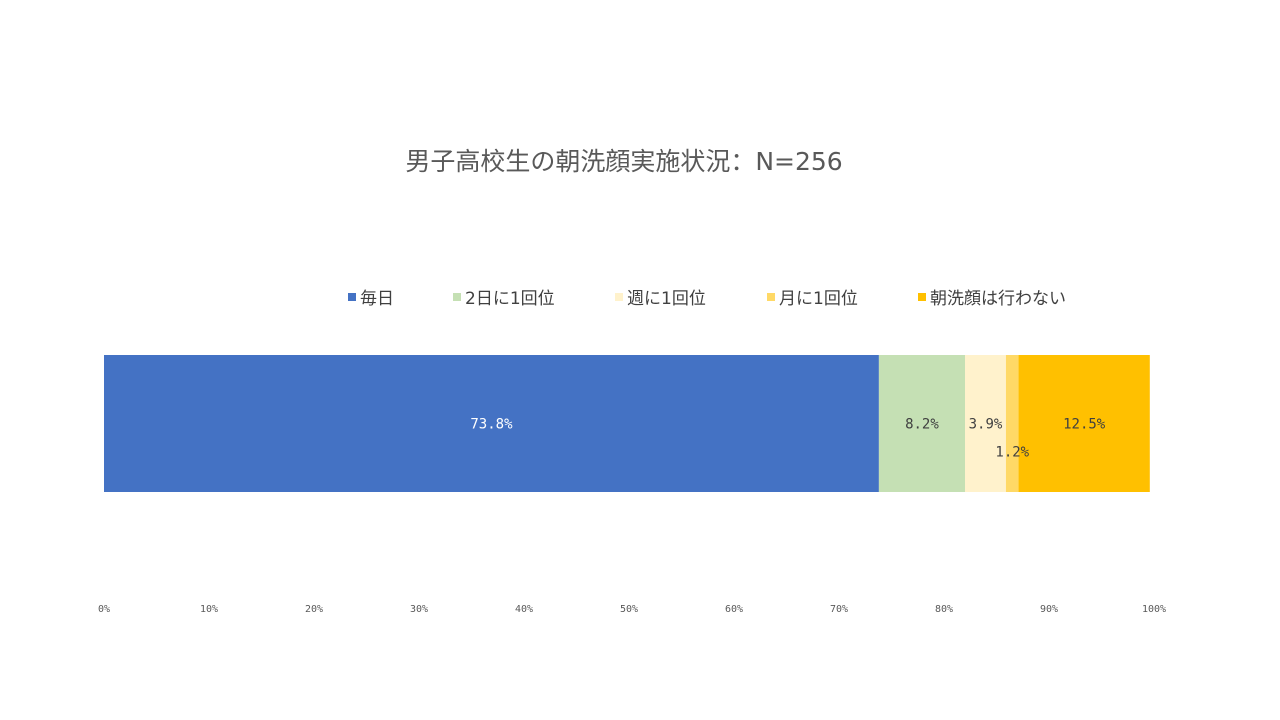  I want to click on legend-label: 毎日, so click(377, 299).